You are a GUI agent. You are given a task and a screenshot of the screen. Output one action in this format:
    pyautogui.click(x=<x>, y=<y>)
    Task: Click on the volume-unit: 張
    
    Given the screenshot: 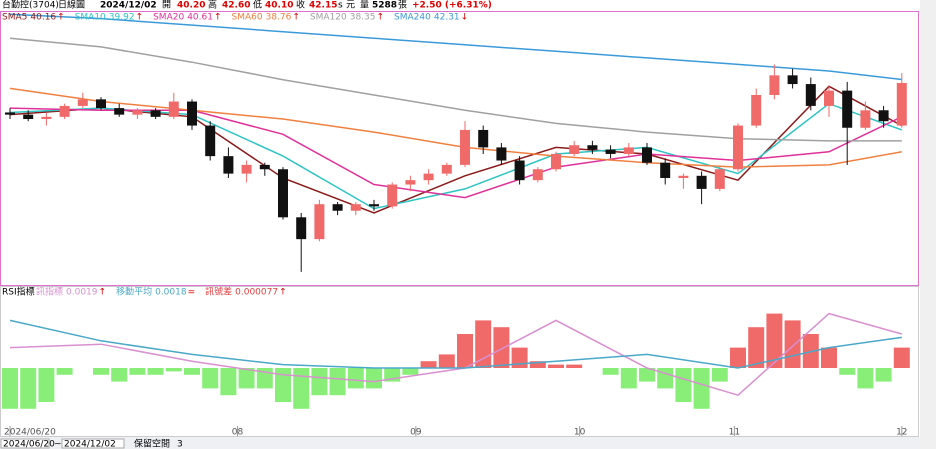 What is the action you would take?
    pyautogui.click(x=402, y=5)
    